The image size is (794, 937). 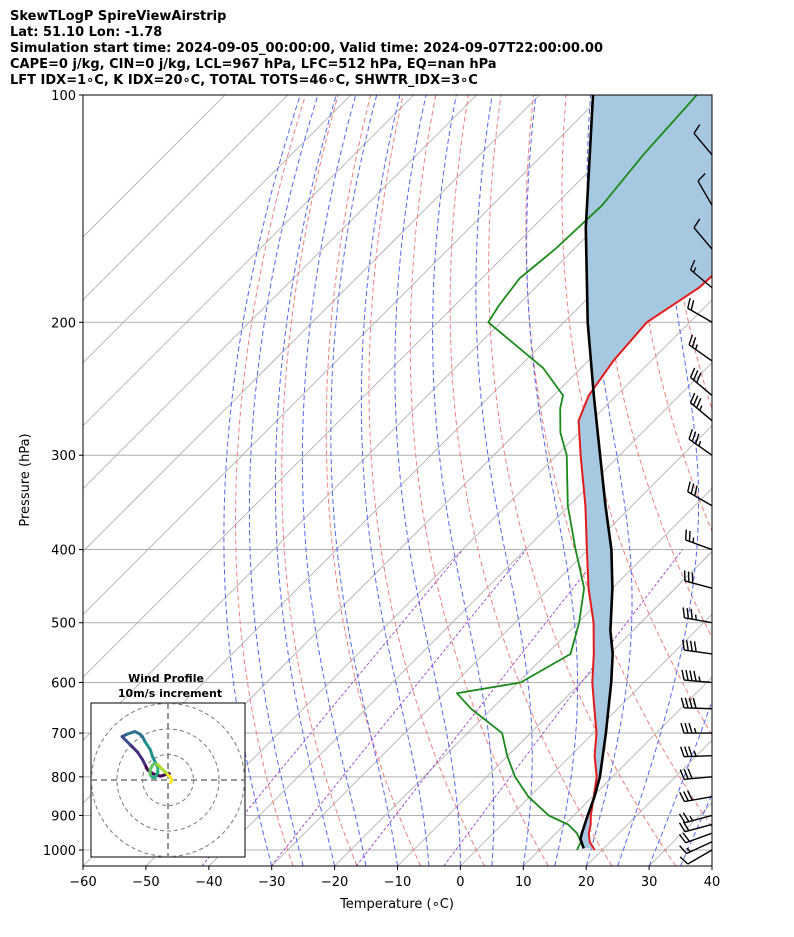 I want to click on x-tick-label: −10, so click(x=397, y=882).